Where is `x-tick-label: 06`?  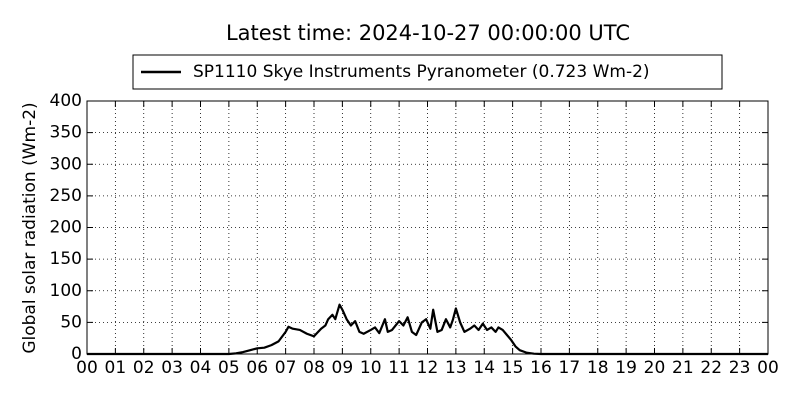 x-tick-label: 06 is located at coordinates (257, 368).